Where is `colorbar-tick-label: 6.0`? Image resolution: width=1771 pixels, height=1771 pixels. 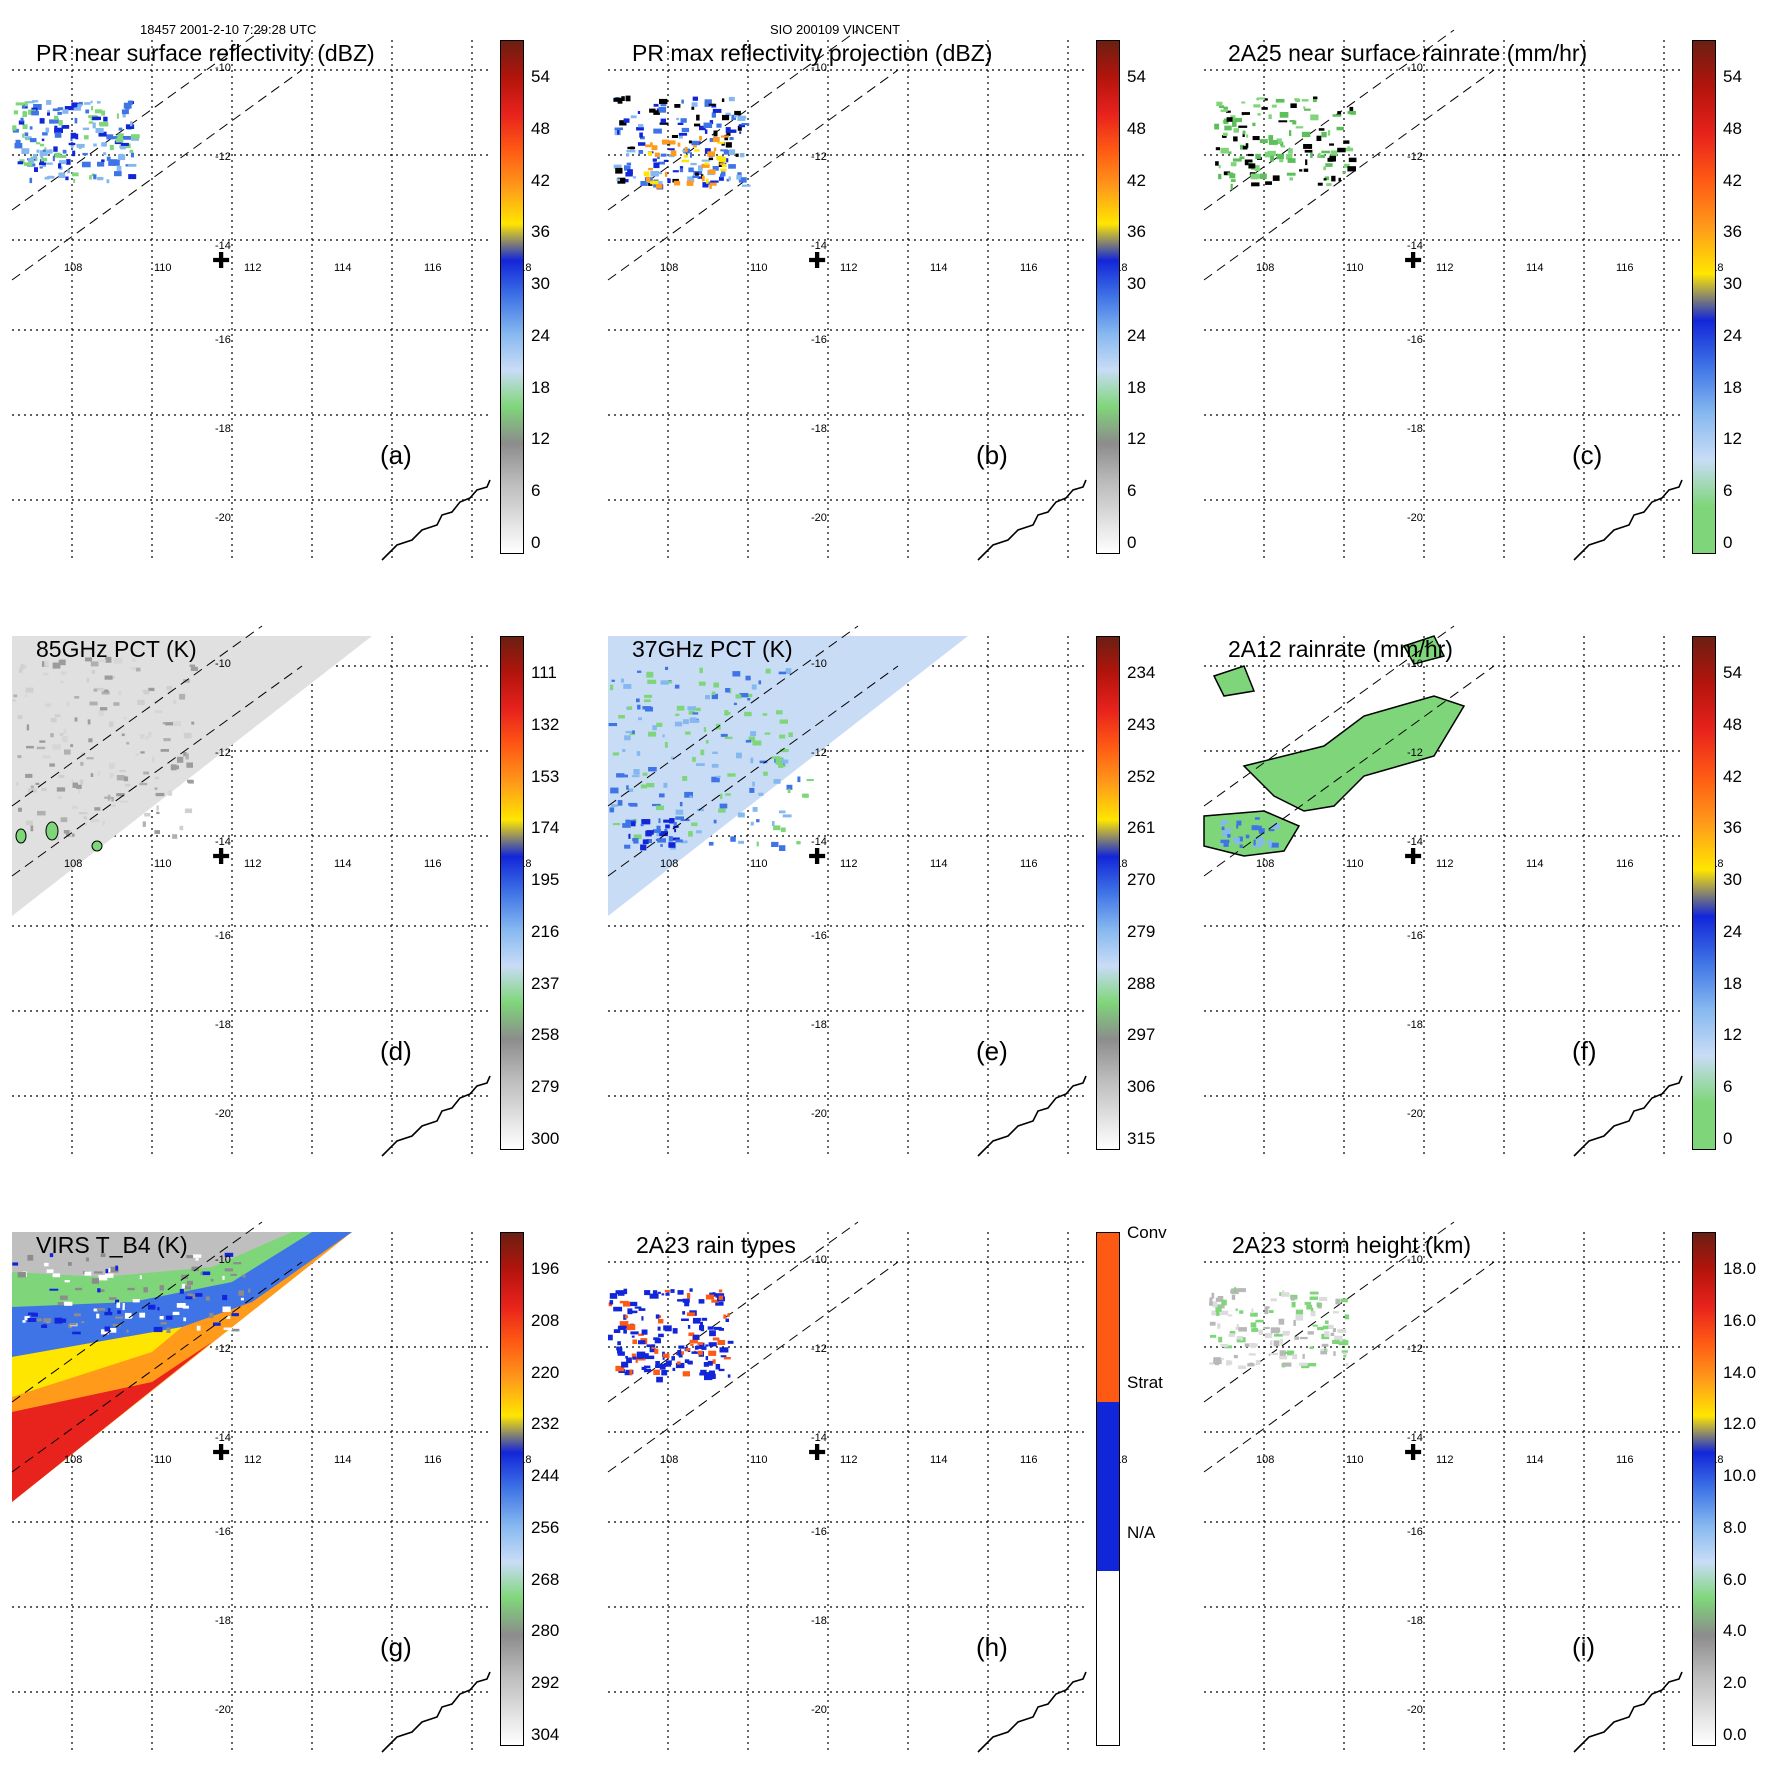
colorbar-tick-label: 6.0 is located at coordinates (1735, 1579).